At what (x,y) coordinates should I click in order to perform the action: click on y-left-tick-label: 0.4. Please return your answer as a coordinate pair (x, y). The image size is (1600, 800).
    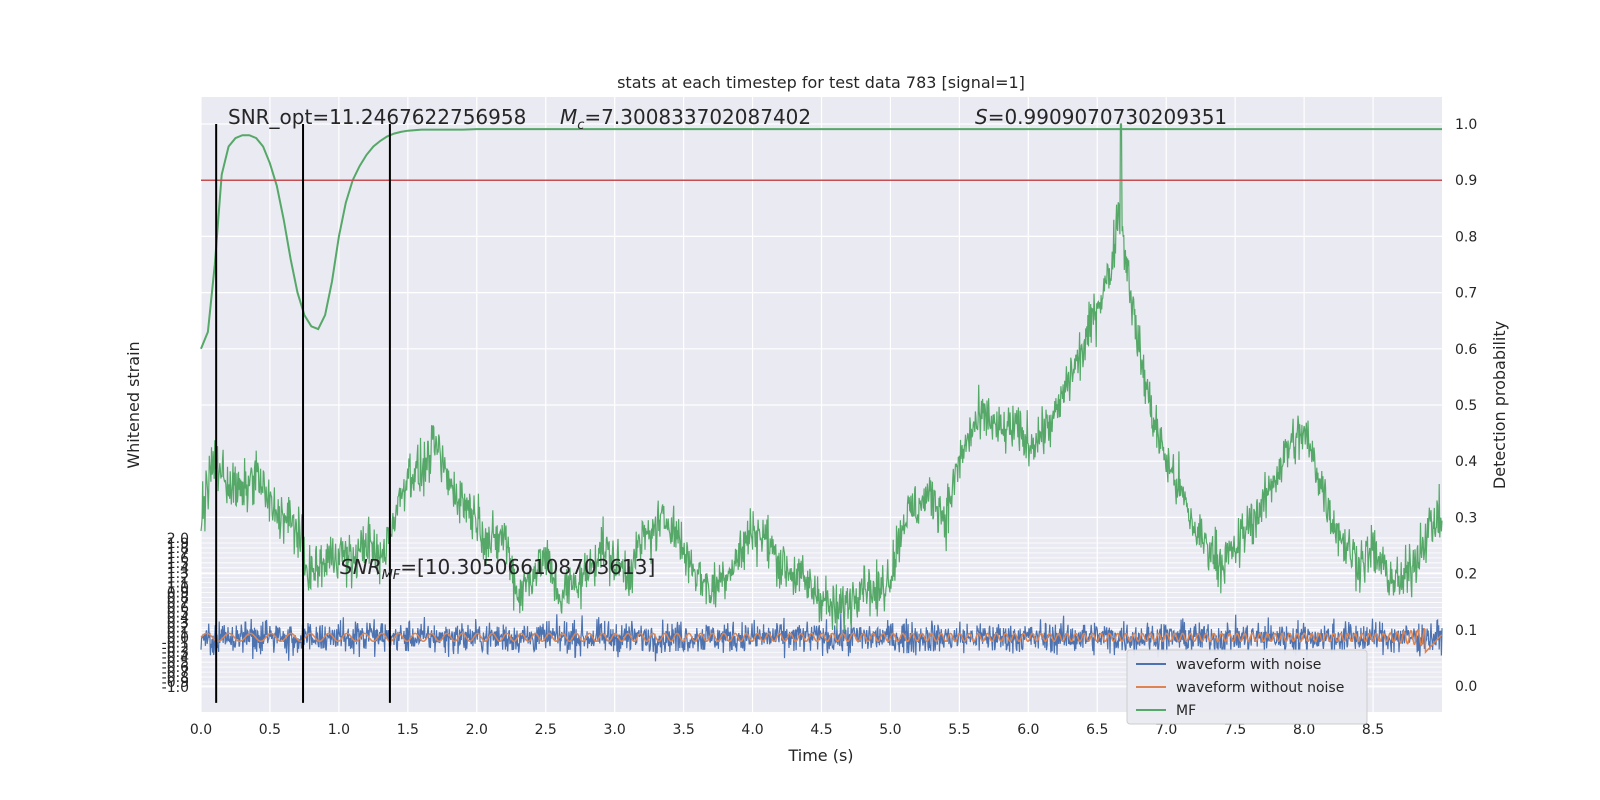
    Looking at the image, I should click on (178, 618).